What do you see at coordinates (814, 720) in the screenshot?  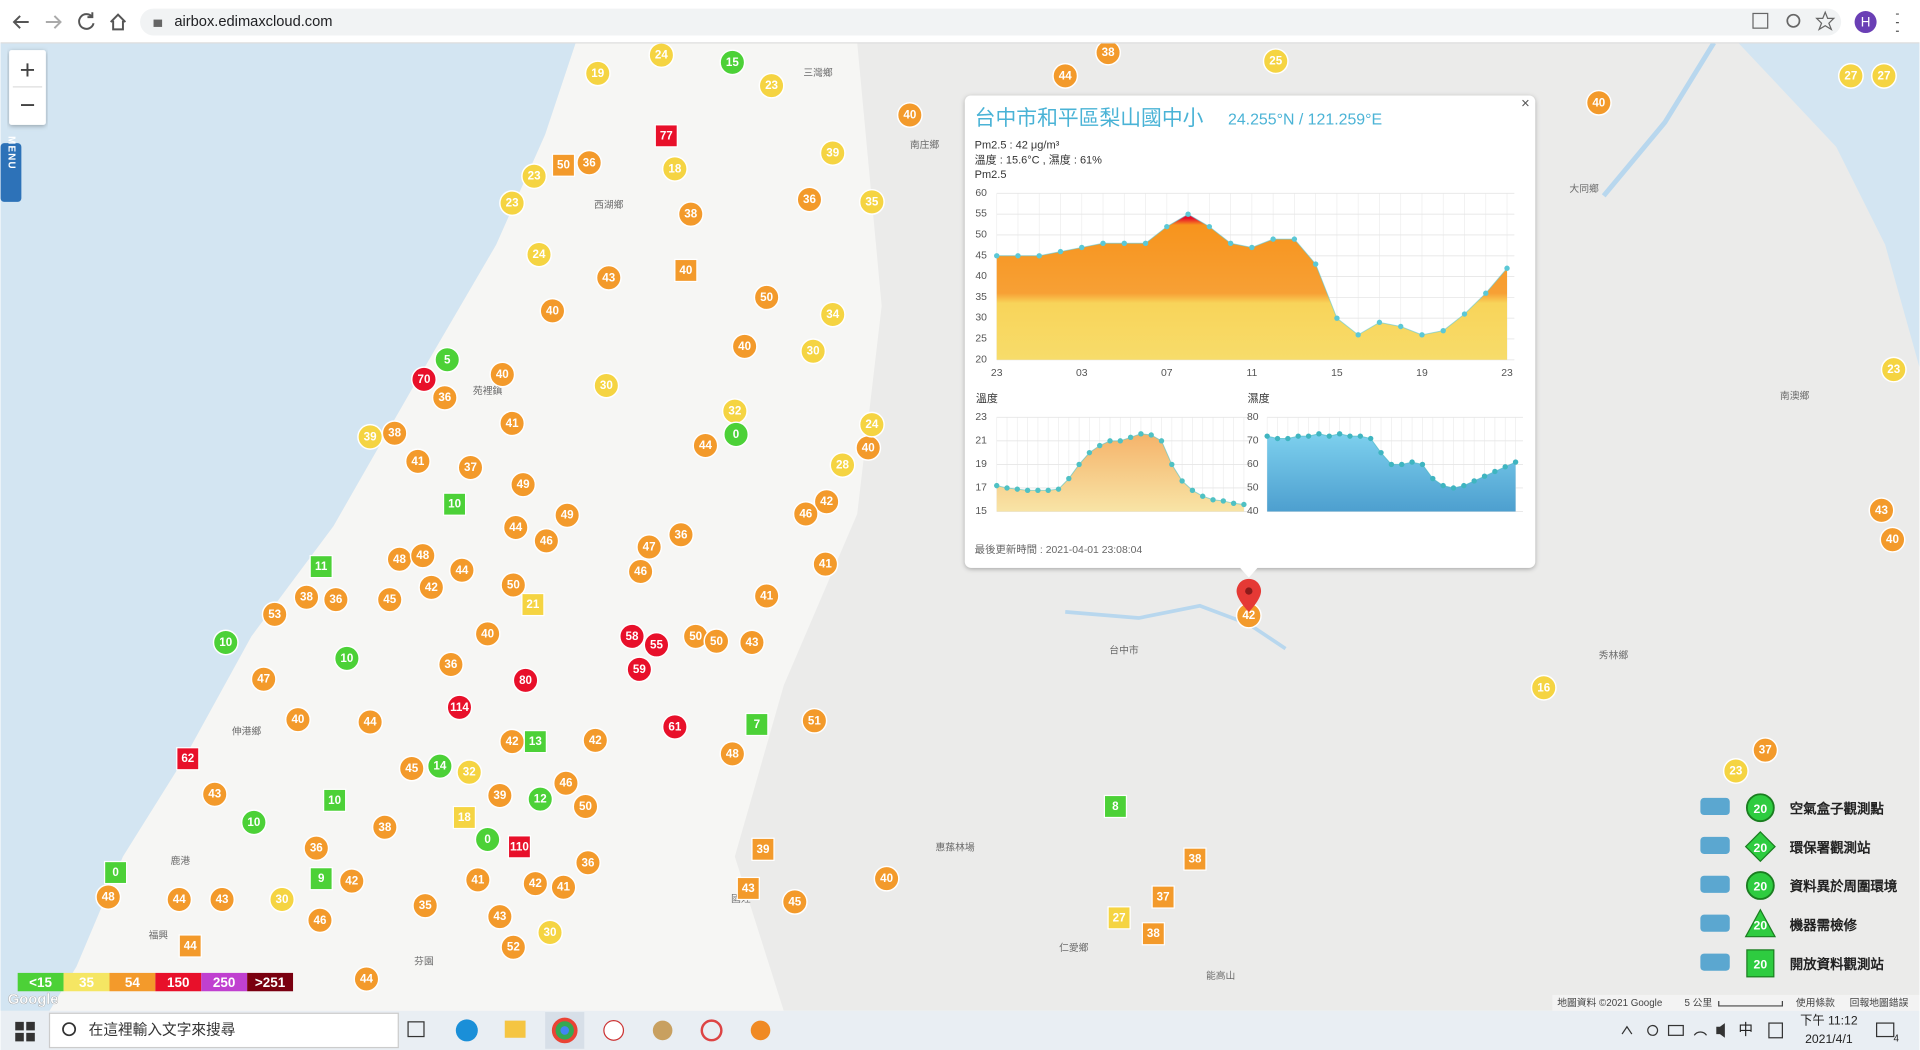 I see `station-marker: 51` at bounding box center [814, 720].